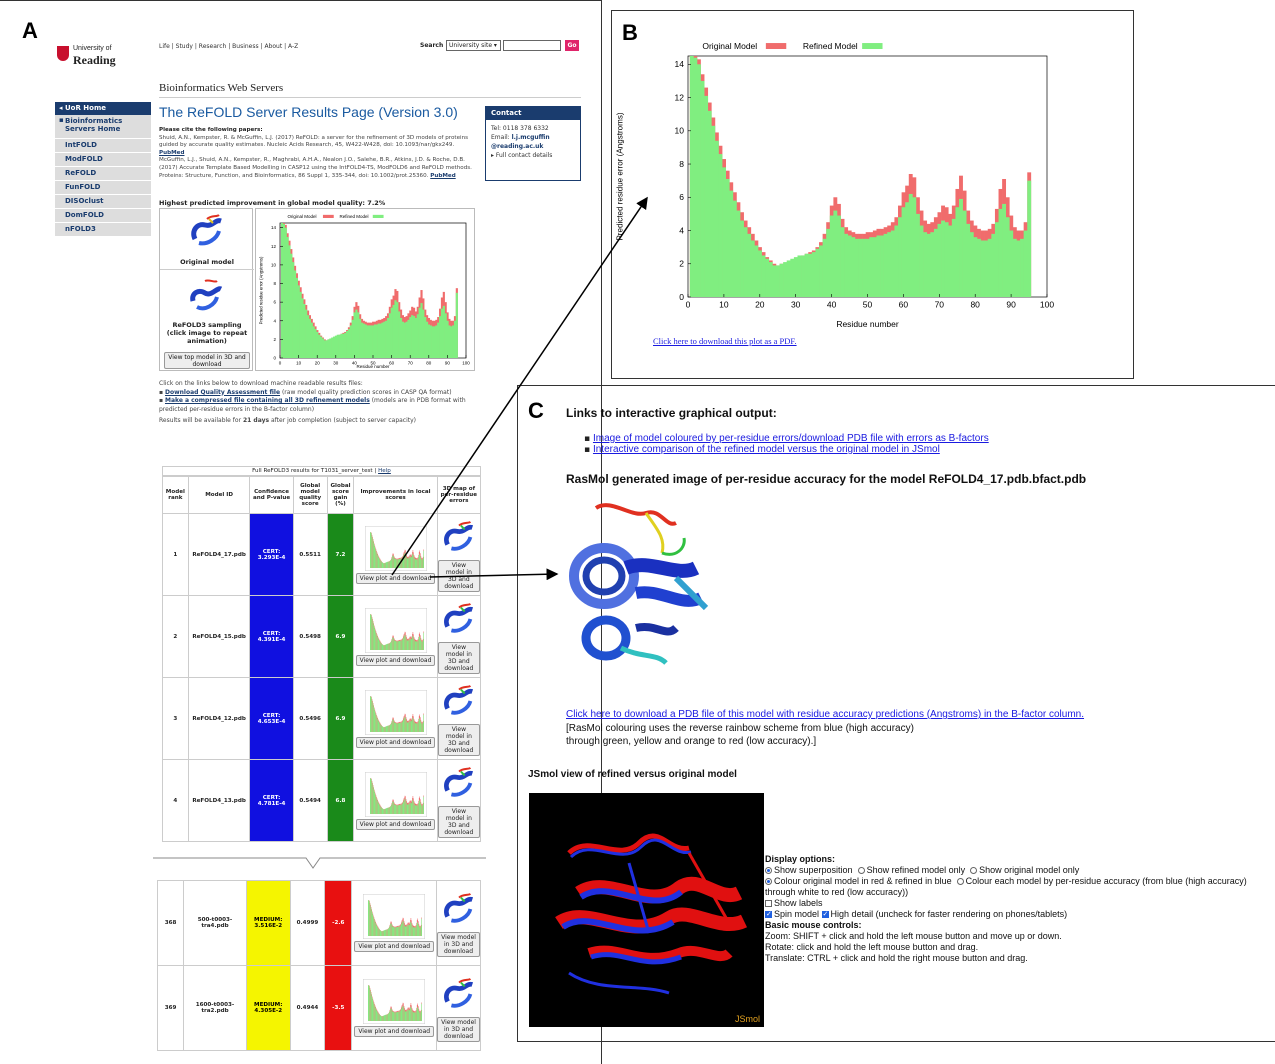  Describe the element at coordinates (532, 45) in the screenshot. I see `search-input` at that location.